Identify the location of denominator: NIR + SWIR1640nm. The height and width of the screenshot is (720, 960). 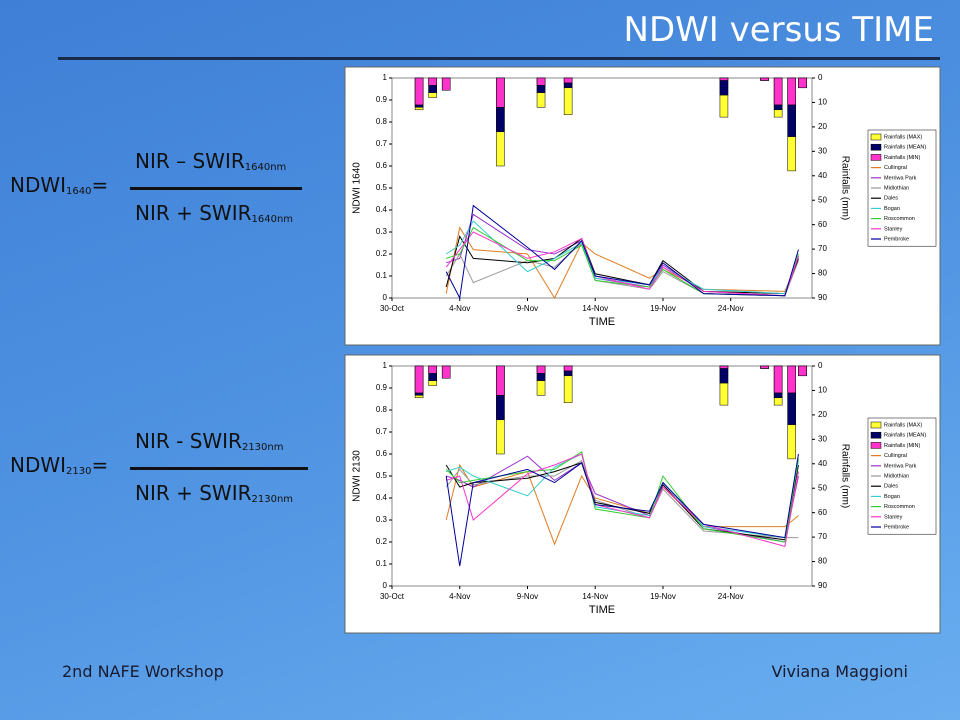
(214, 213).